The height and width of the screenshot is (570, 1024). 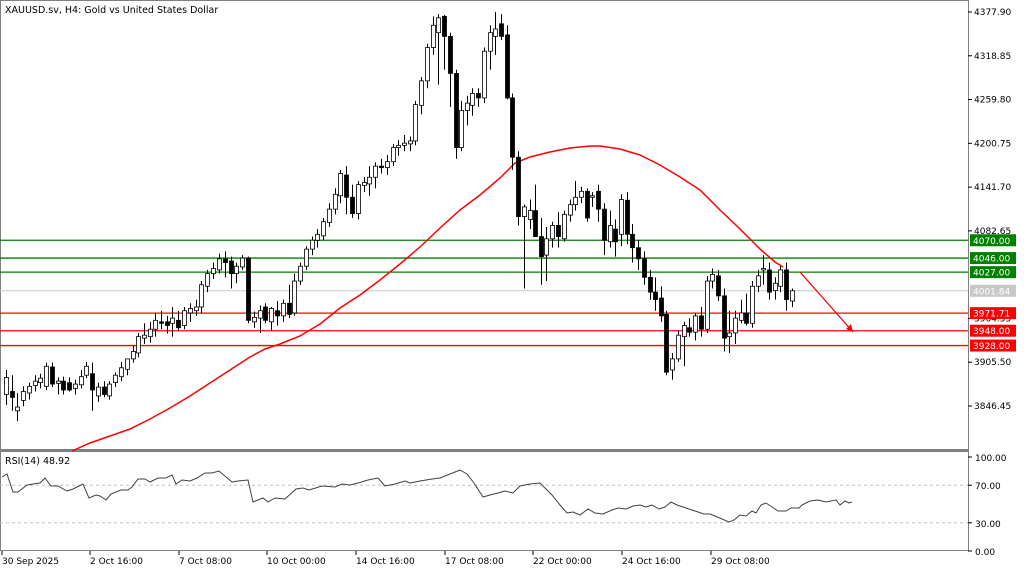 I want to click on support-price-tag-label: 3928.00, so click(x=991, y=347).